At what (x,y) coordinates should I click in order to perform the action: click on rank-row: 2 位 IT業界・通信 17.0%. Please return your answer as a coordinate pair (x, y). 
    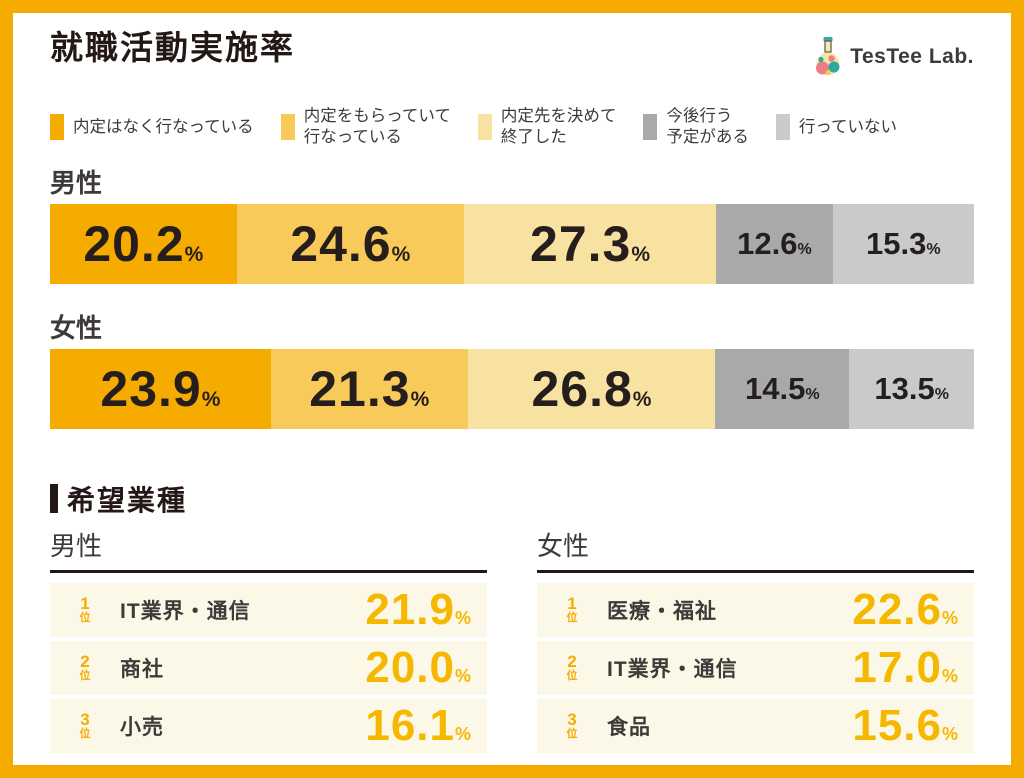
    Looking at the image, I should click on (755, 667).